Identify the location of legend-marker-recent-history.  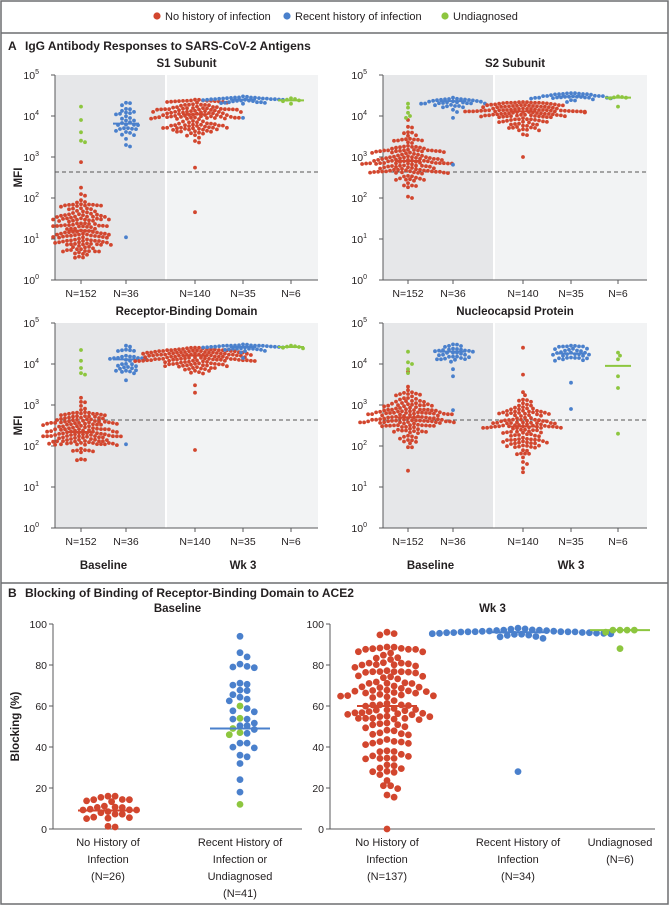
(287, 16).